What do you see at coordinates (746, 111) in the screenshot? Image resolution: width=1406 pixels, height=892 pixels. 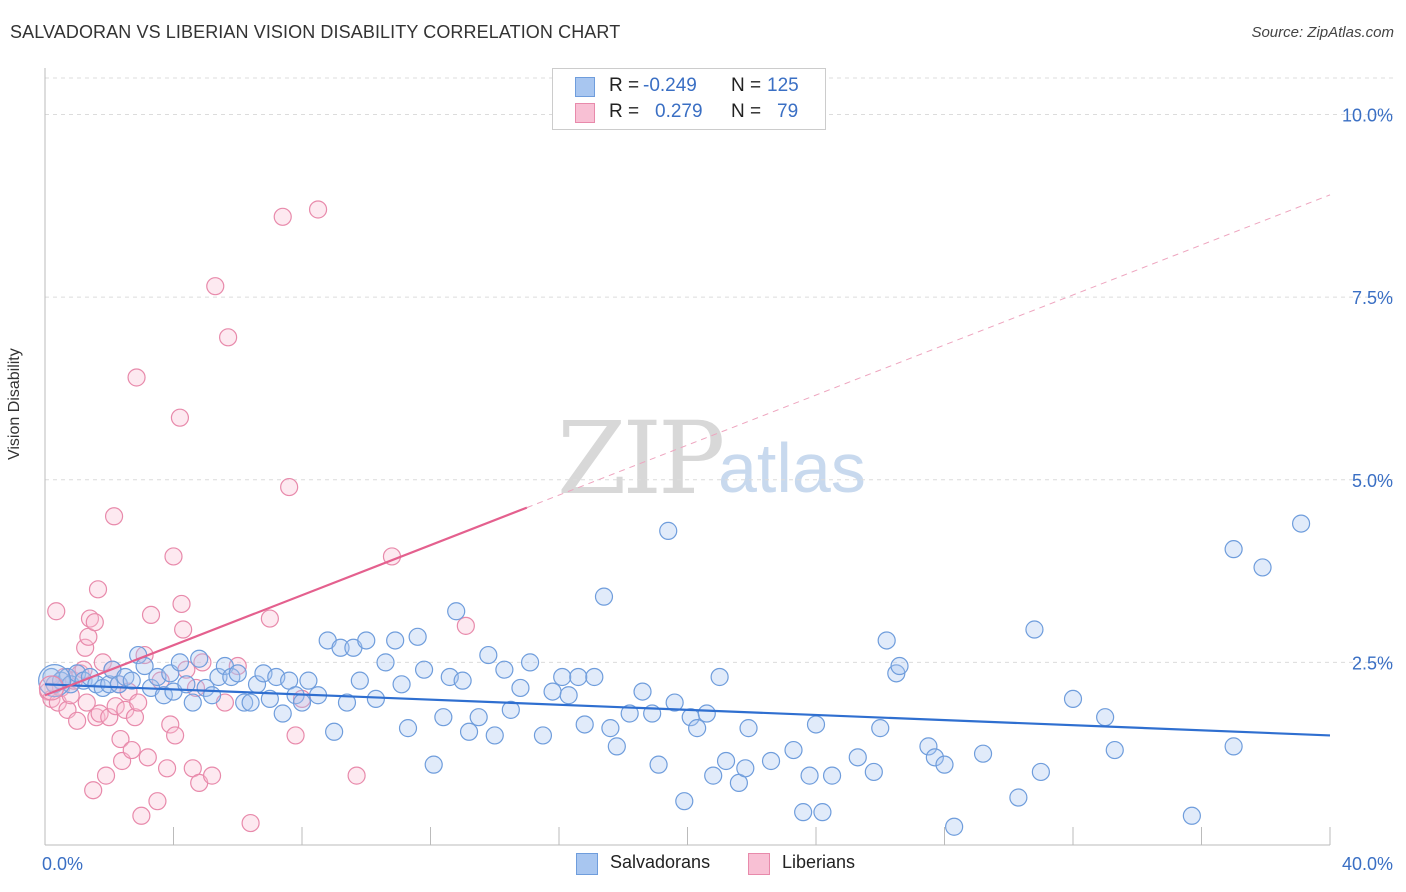 I see `legend-n-label: N =` at bounding box center [746, 111].